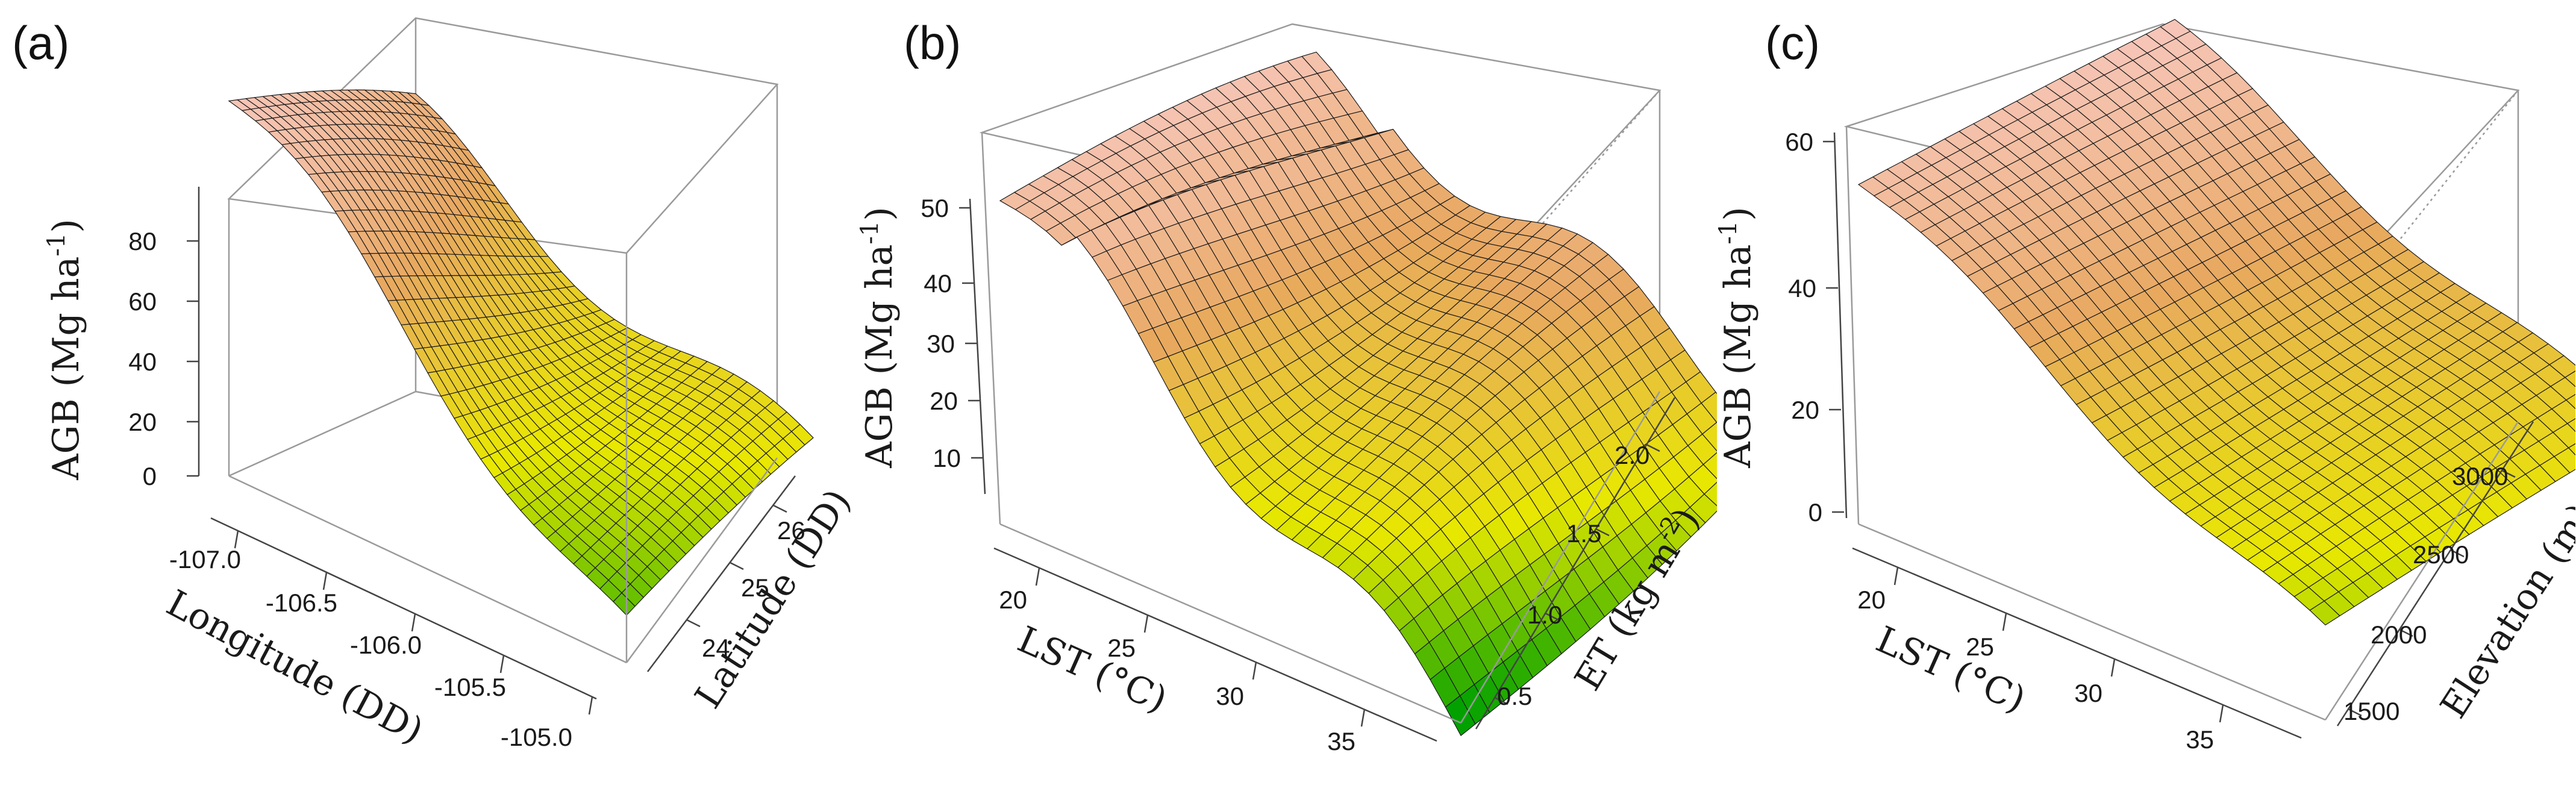  I want to click on chart-b-x-tick-20: 20, so click(1013, 600).